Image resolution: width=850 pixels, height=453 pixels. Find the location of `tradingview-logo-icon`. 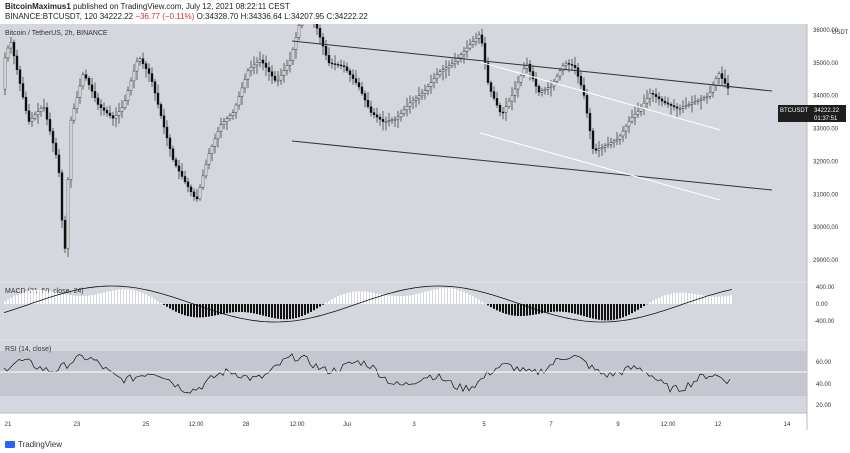

tradingview-logo-icon is located at coordinates (10, 444).